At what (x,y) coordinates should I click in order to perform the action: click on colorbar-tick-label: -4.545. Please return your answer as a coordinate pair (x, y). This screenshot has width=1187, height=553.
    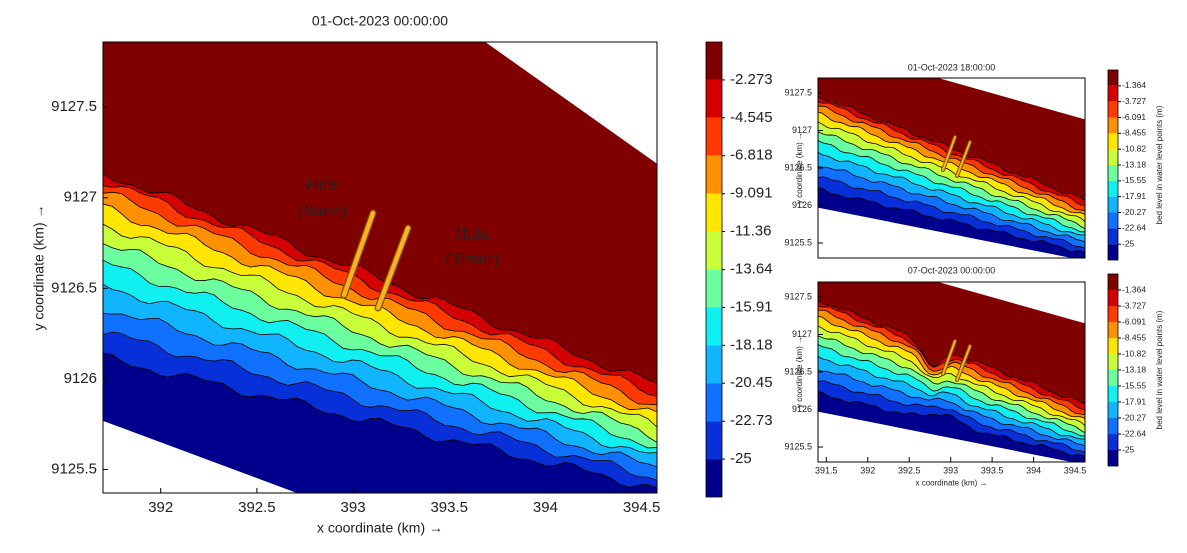
    Looking at the image, I should click on (751, 117).